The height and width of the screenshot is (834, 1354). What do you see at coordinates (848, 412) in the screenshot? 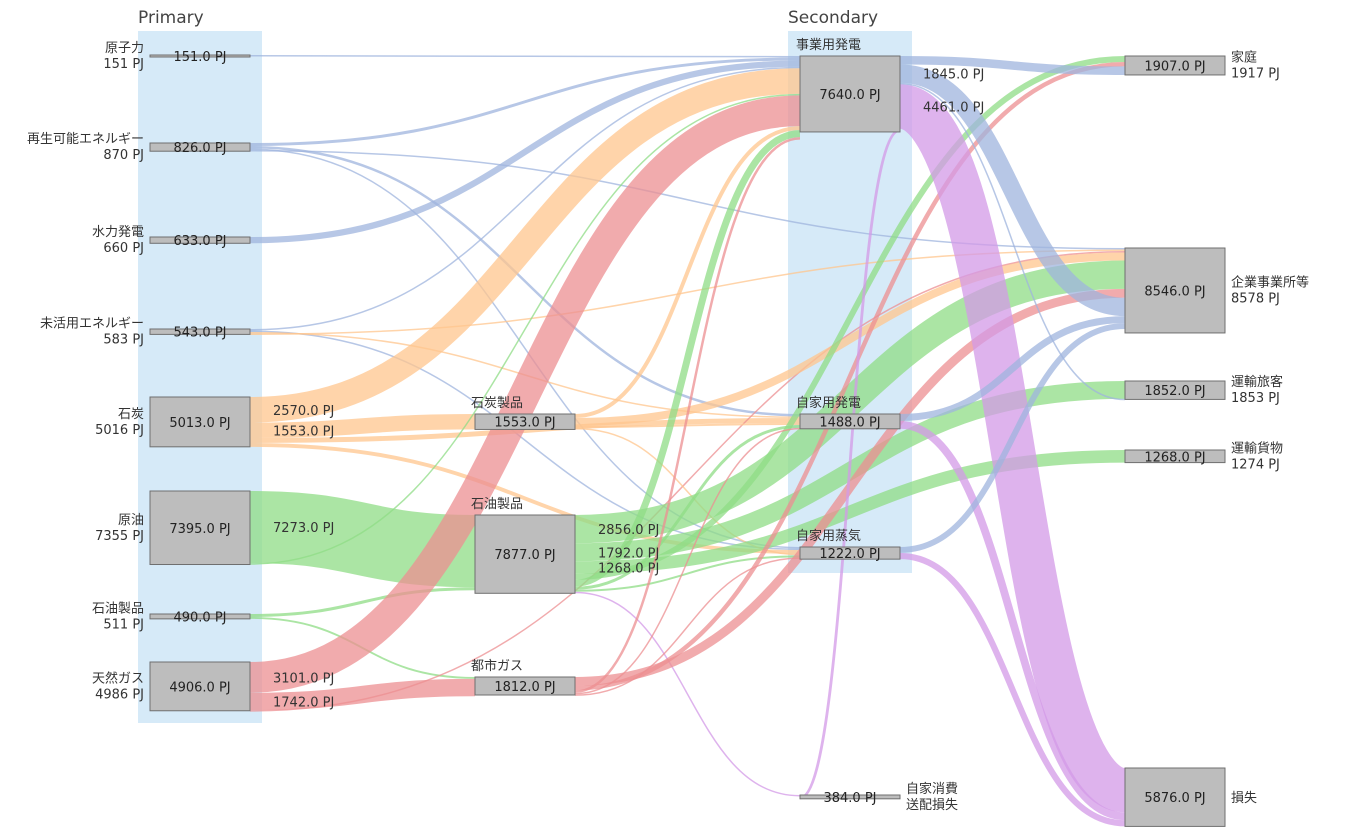
I see `node-privgen: 1488.0 PJ 自家用発電` at bounding box center [848, 412].